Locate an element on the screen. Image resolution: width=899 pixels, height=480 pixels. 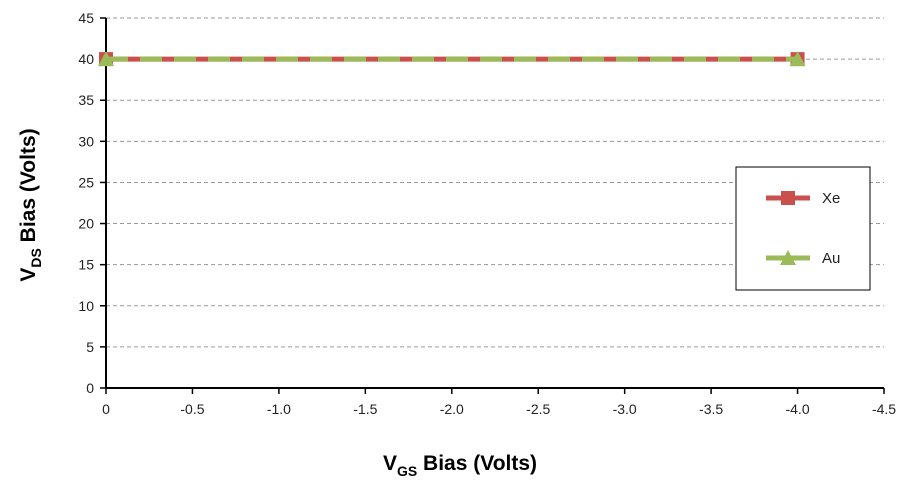
y-tick-label: 5 is located at coordinates (90, 347).